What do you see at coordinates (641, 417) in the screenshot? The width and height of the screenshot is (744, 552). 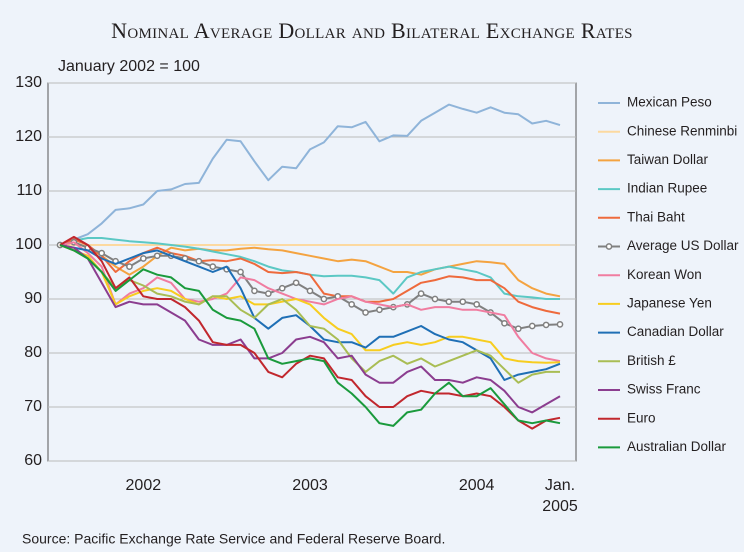 I see `legend-label: Euro` at bounding box center [641, 417].